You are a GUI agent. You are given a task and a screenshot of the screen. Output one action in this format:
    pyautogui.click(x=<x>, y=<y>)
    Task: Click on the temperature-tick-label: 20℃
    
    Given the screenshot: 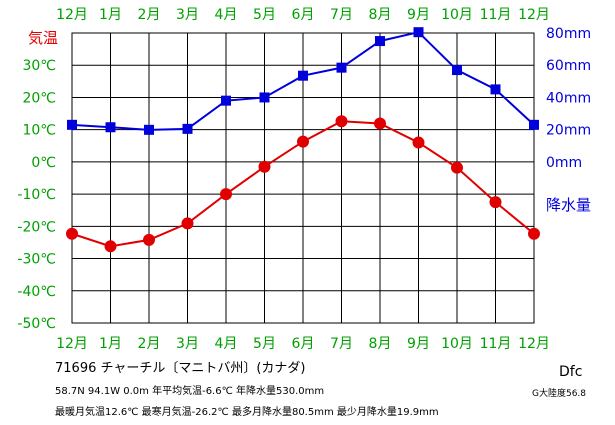 What is the action you would take?
    pyautogui.click(x=39, y=98)
    